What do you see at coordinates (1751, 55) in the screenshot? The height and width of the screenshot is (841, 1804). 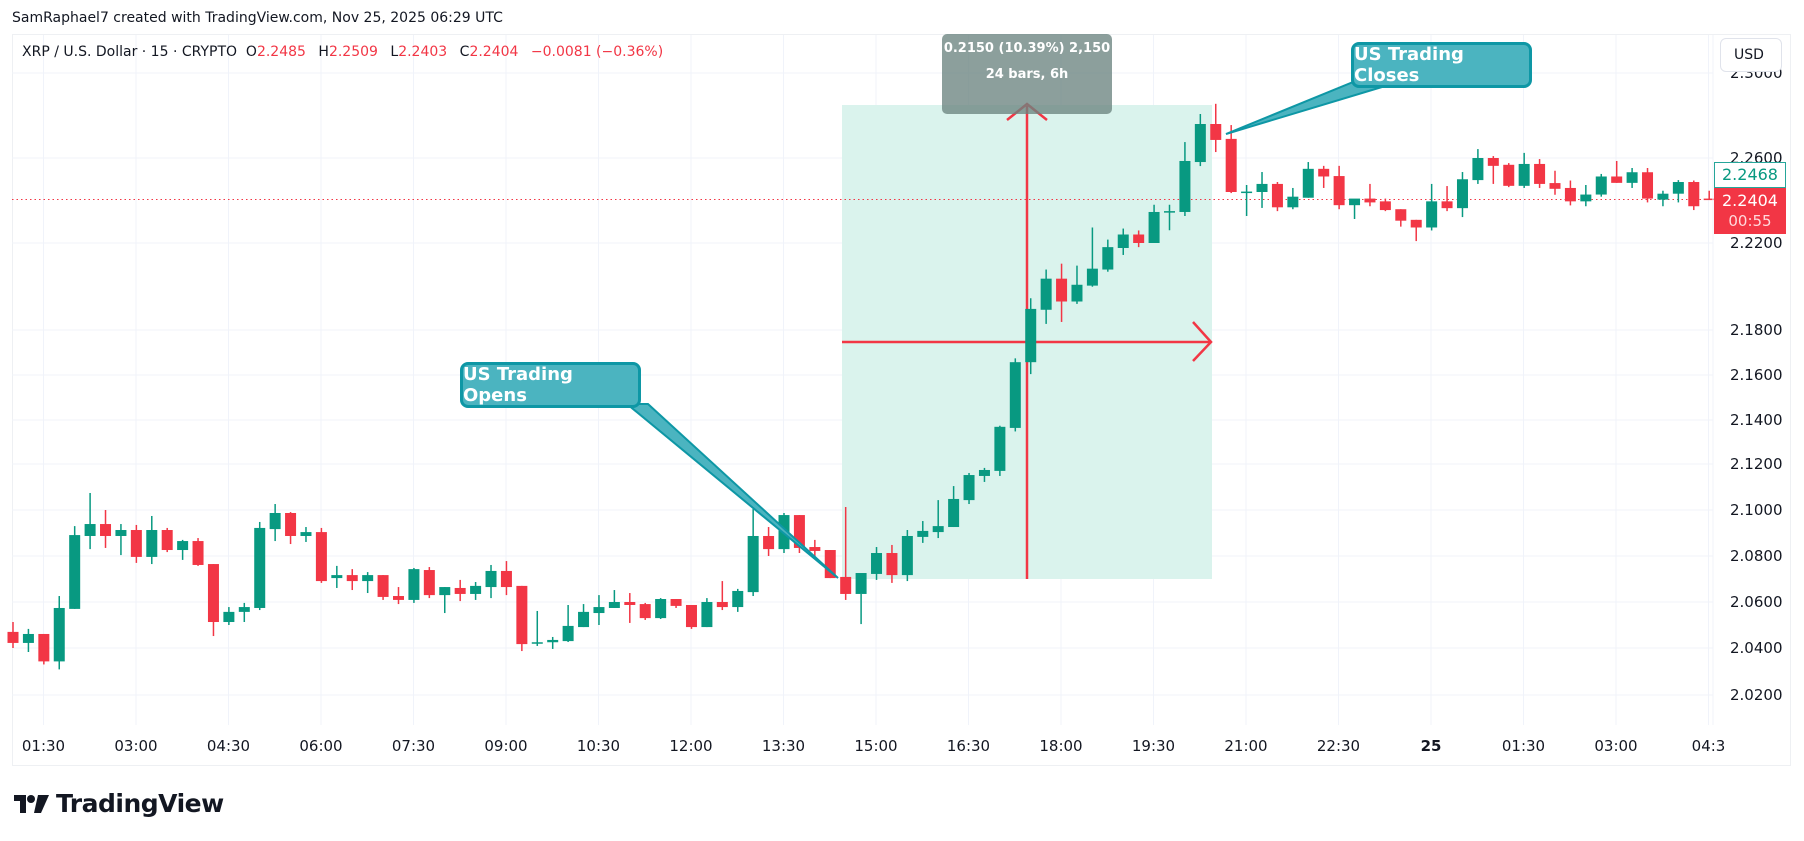 I see `currency-button: USD` at bounding box center [1751, 55].